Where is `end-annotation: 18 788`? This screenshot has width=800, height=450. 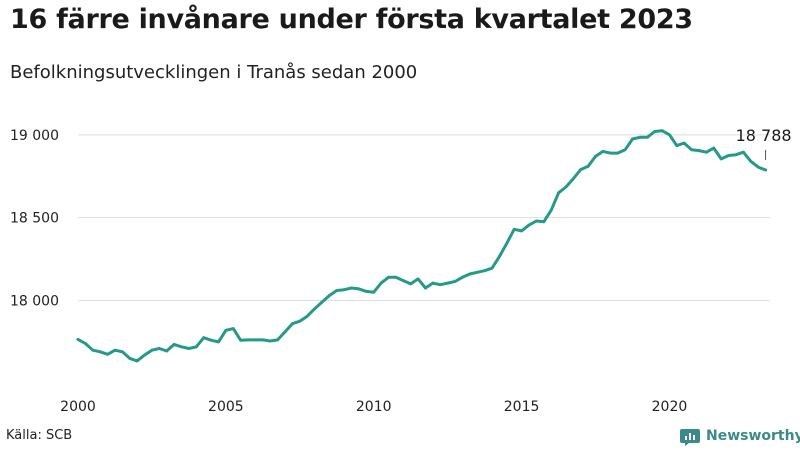 end-annotation: 18 788 is located at coordinates (764, 143).